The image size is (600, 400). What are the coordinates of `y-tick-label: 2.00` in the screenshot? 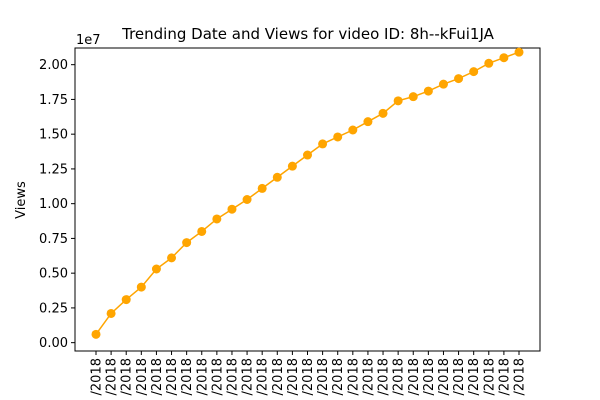 It's located at (53, 65).